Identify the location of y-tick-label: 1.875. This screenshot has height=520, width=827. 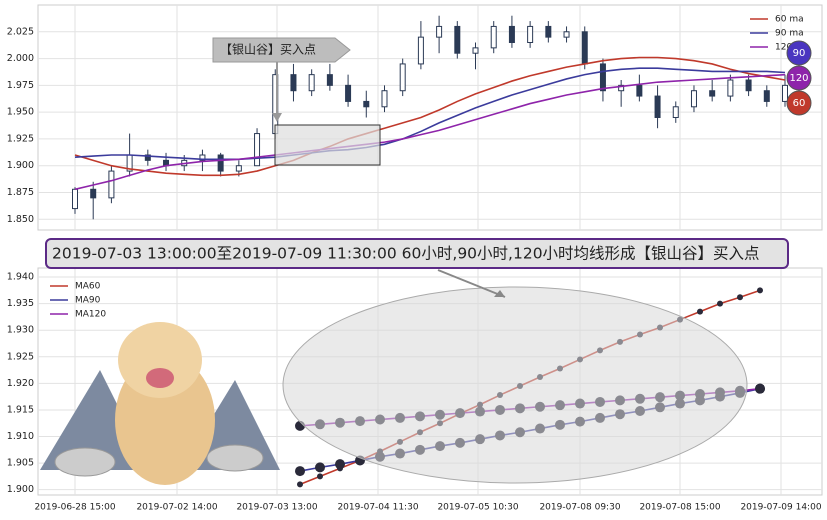
(20, 192).